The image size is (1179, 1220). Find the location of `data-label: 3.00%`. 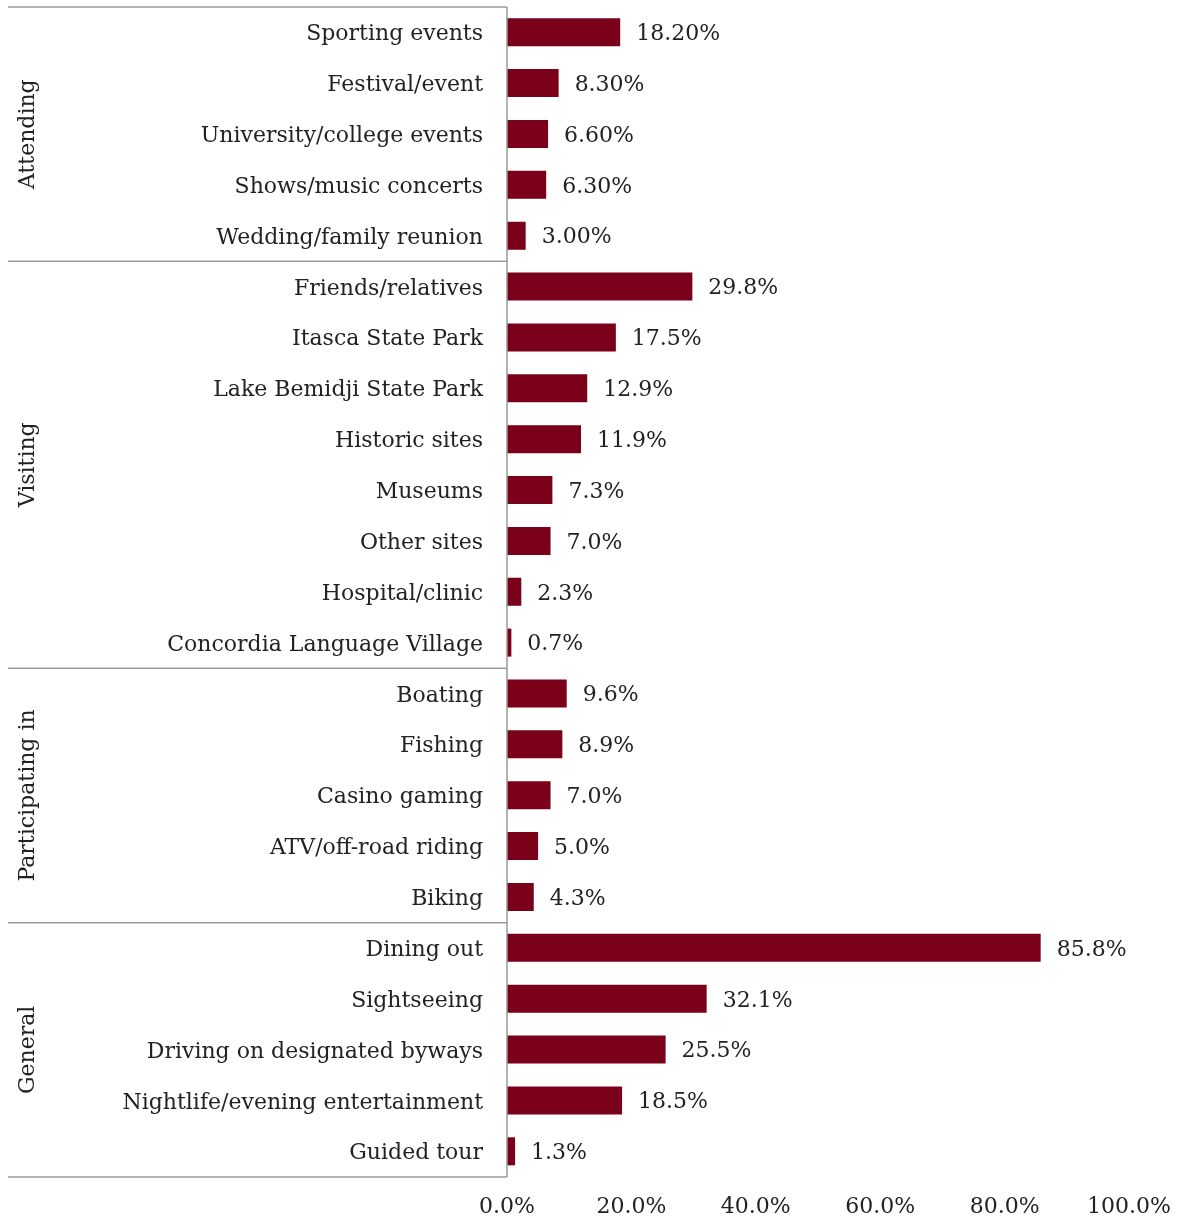

data-label: 3.00% is located at coordinates (576, 236).